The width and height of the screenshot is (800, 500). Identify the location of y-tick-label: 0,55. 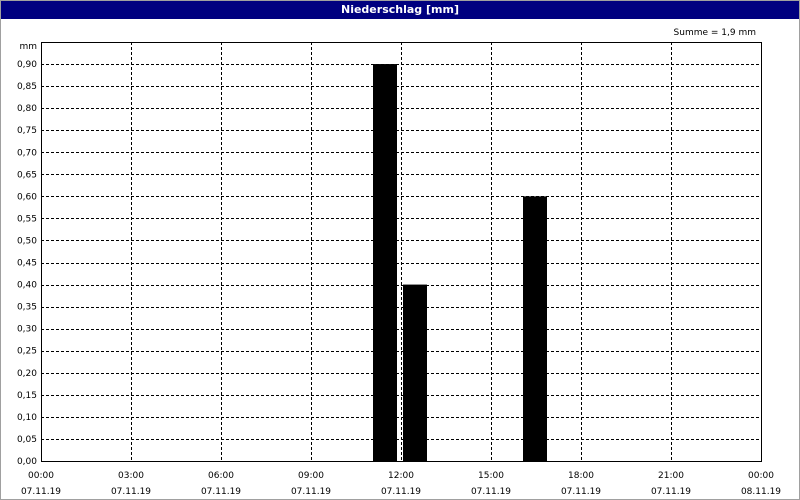
(27, 219).